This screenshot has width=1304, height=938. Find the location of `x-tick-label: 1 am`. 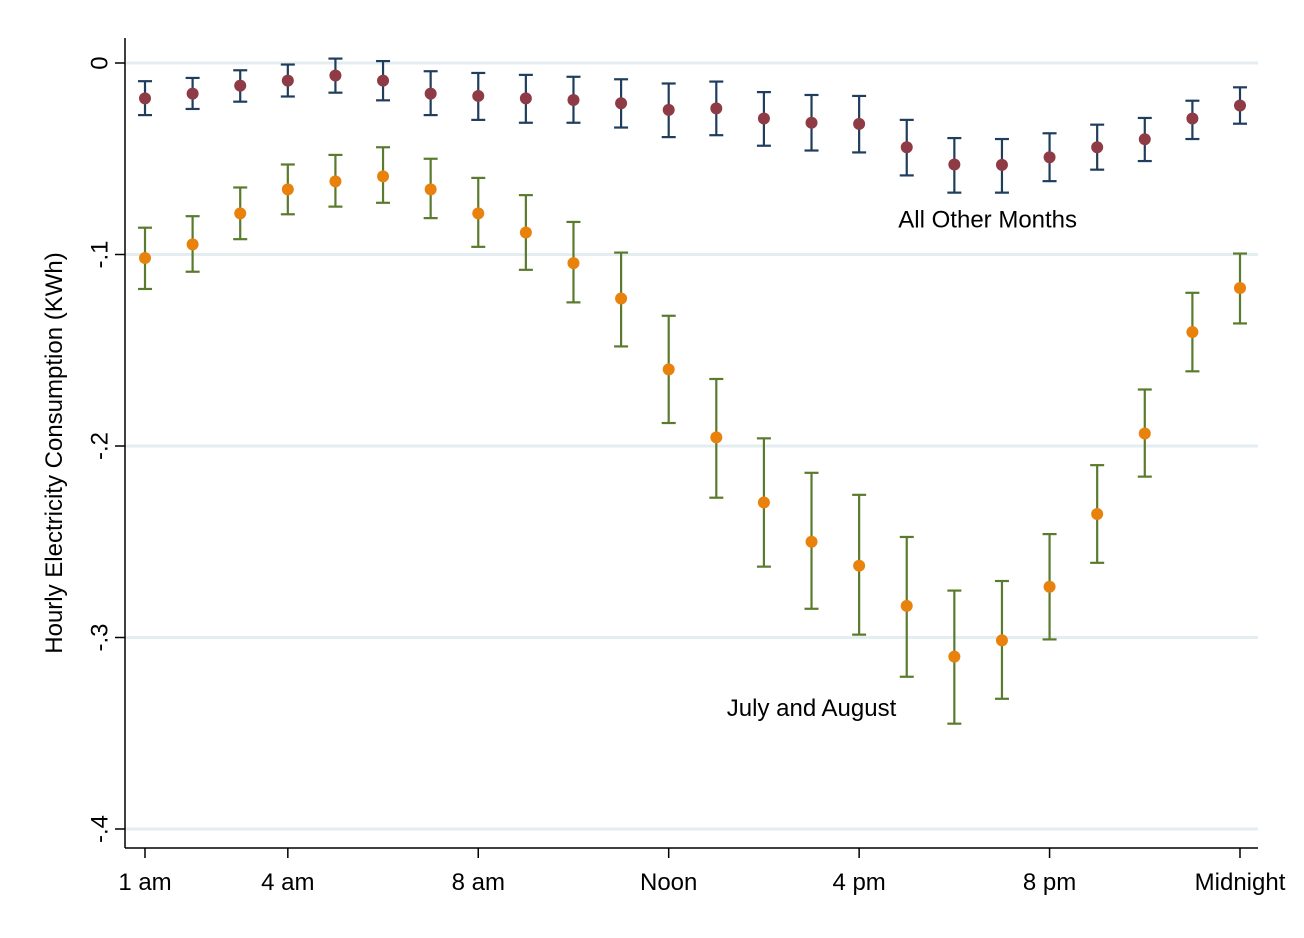

x-tick-label: 1 am is located at coordinates (144, 882).